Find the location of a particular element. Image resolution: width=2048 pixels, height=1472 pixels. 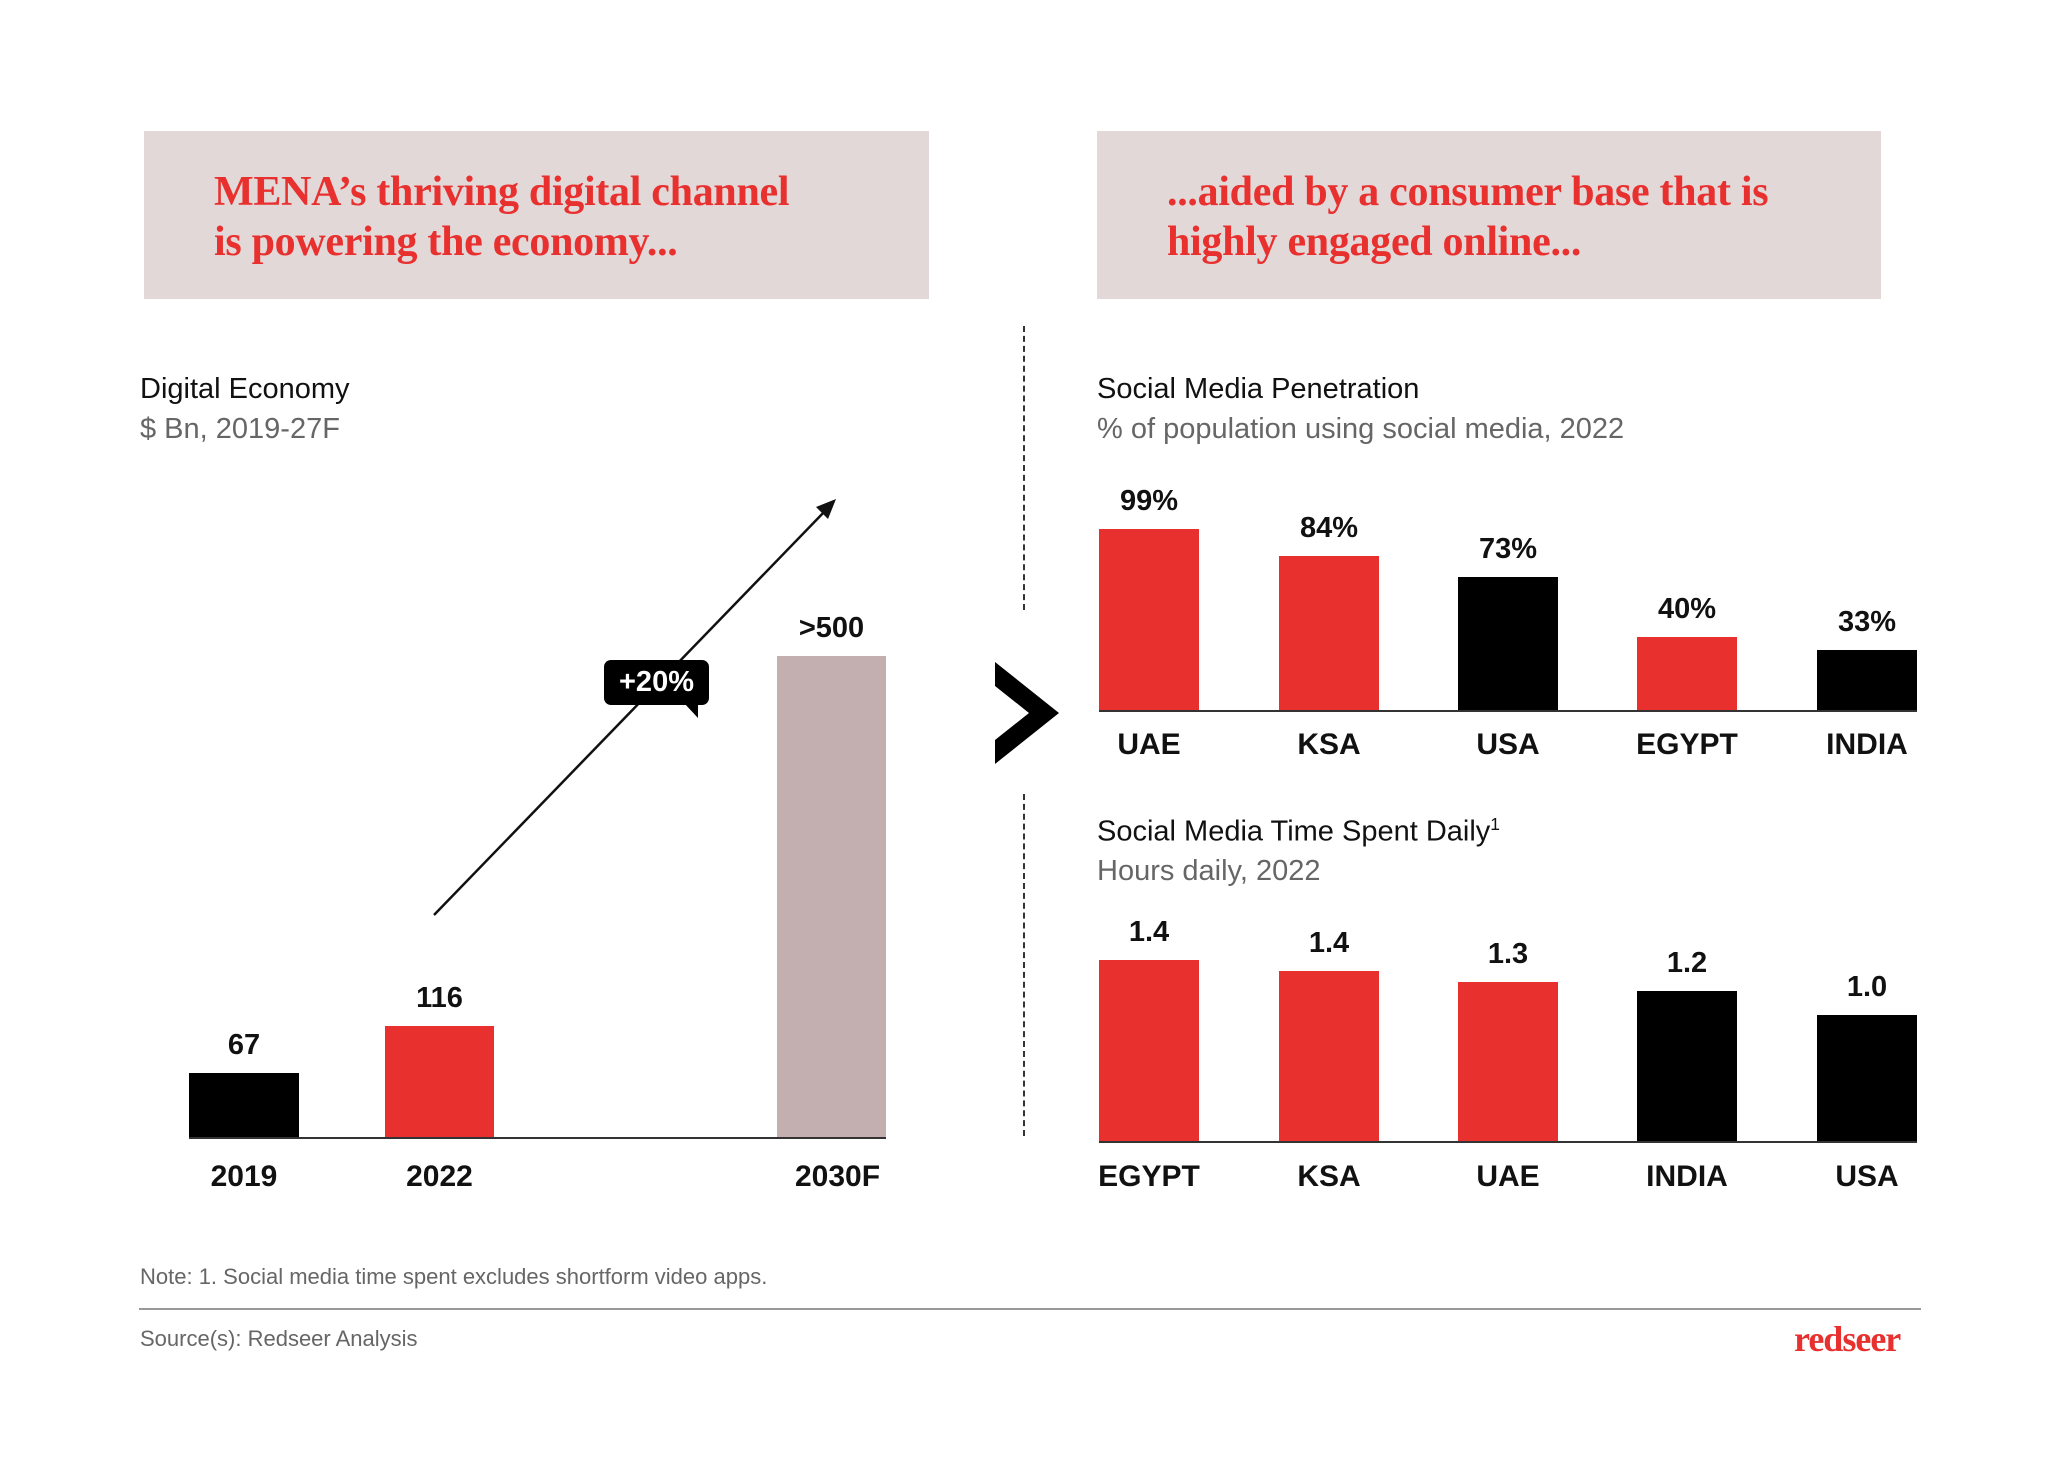

economy-category-label: 2030F is located at coordinates (837, 1176).